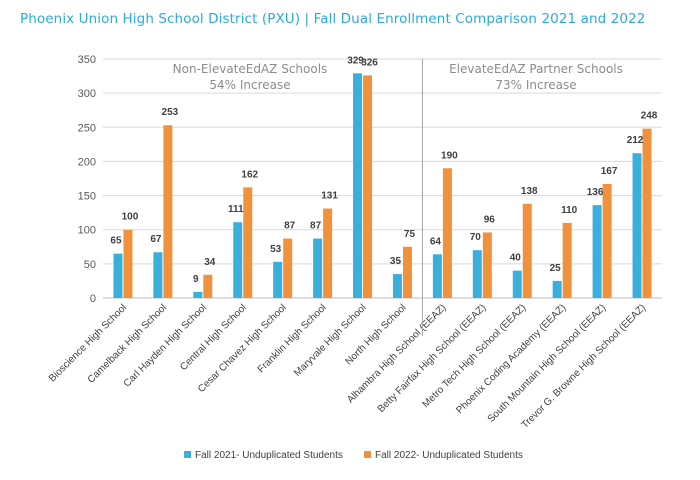  I want to click on legend-swatch-2021, so click(187, 454).